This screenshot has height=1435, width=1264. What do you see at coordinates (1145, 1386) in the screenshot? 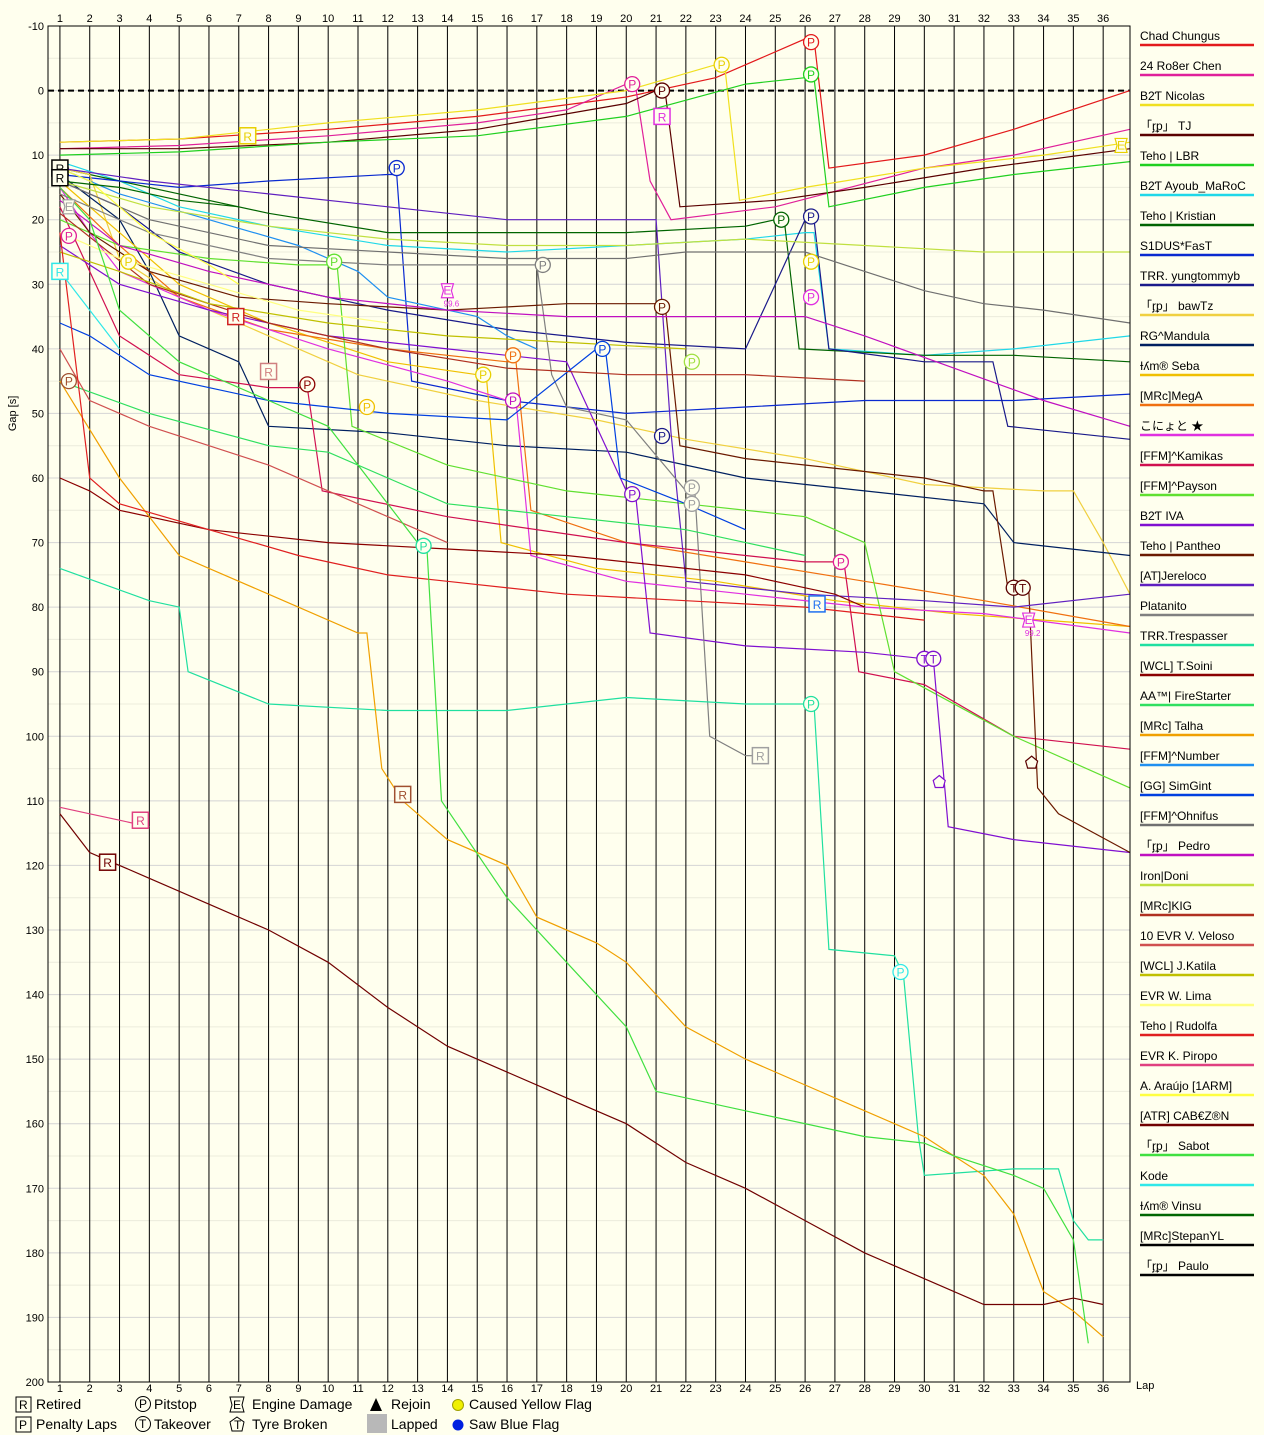
I see `x-axis-label: Lap` at bounding box center [1145, 1386].